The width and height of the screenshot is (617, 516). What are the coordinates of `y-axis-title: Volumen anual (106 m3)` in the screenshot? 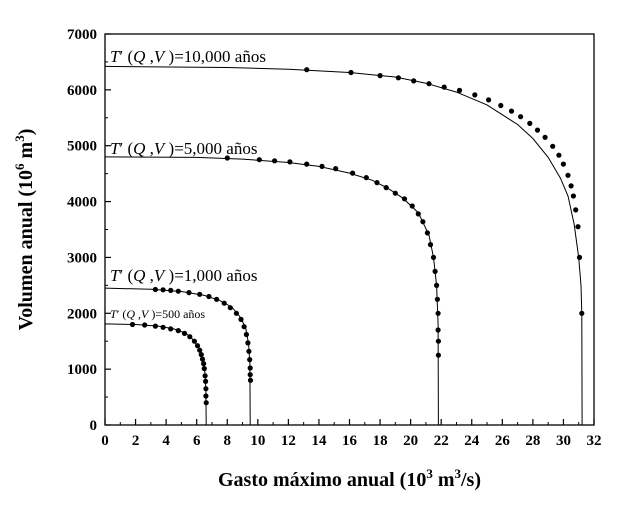 It's located at (24, 230).